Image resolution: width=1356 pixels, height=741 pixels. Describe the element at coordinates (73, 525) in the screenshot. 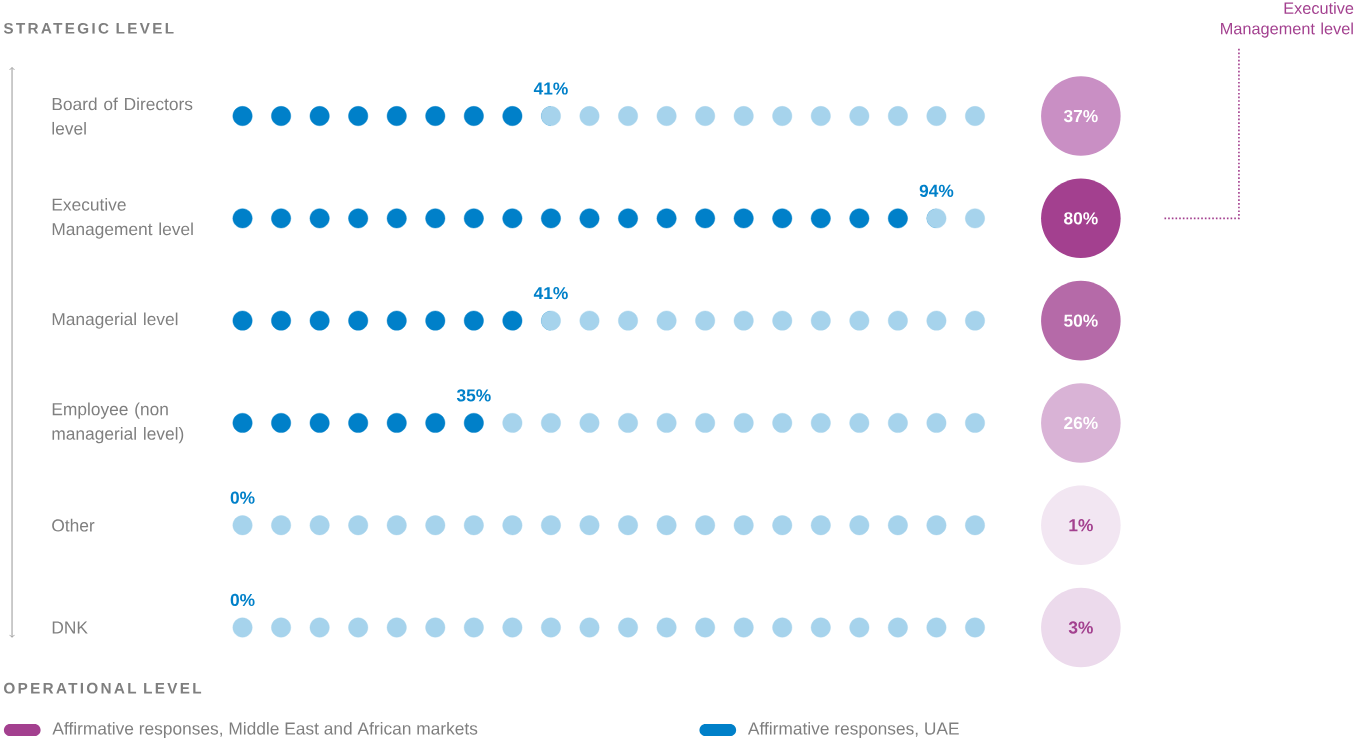

I see `category-label: Other` at that location.